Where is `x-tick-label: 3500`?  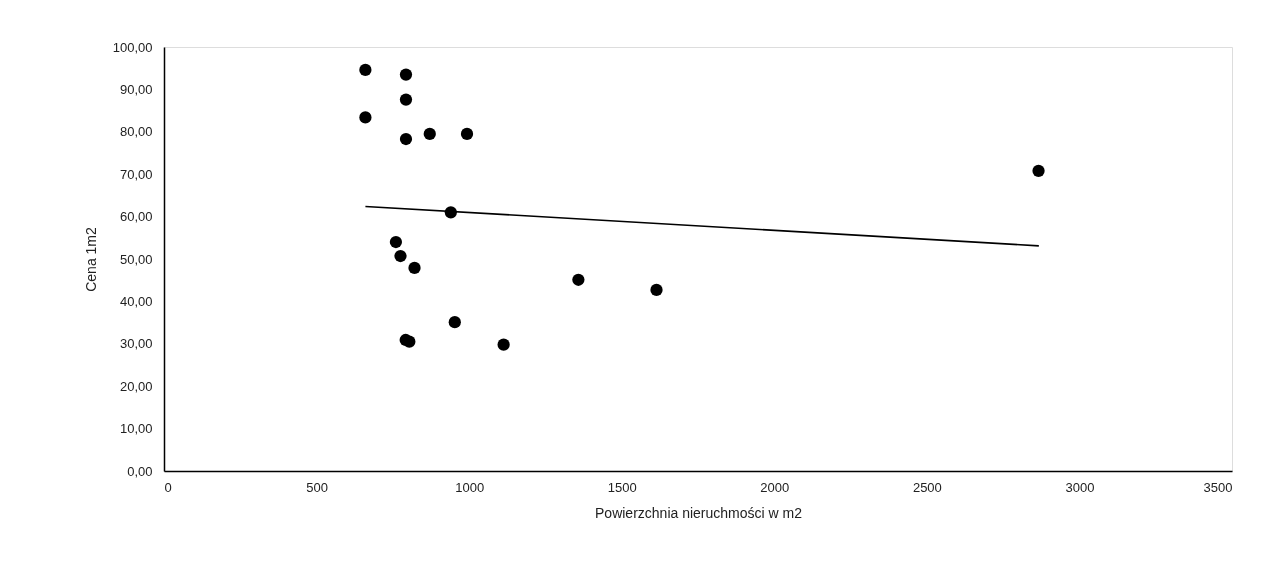 x-tick-label: 3500 is located at coordinates (1218, 487).